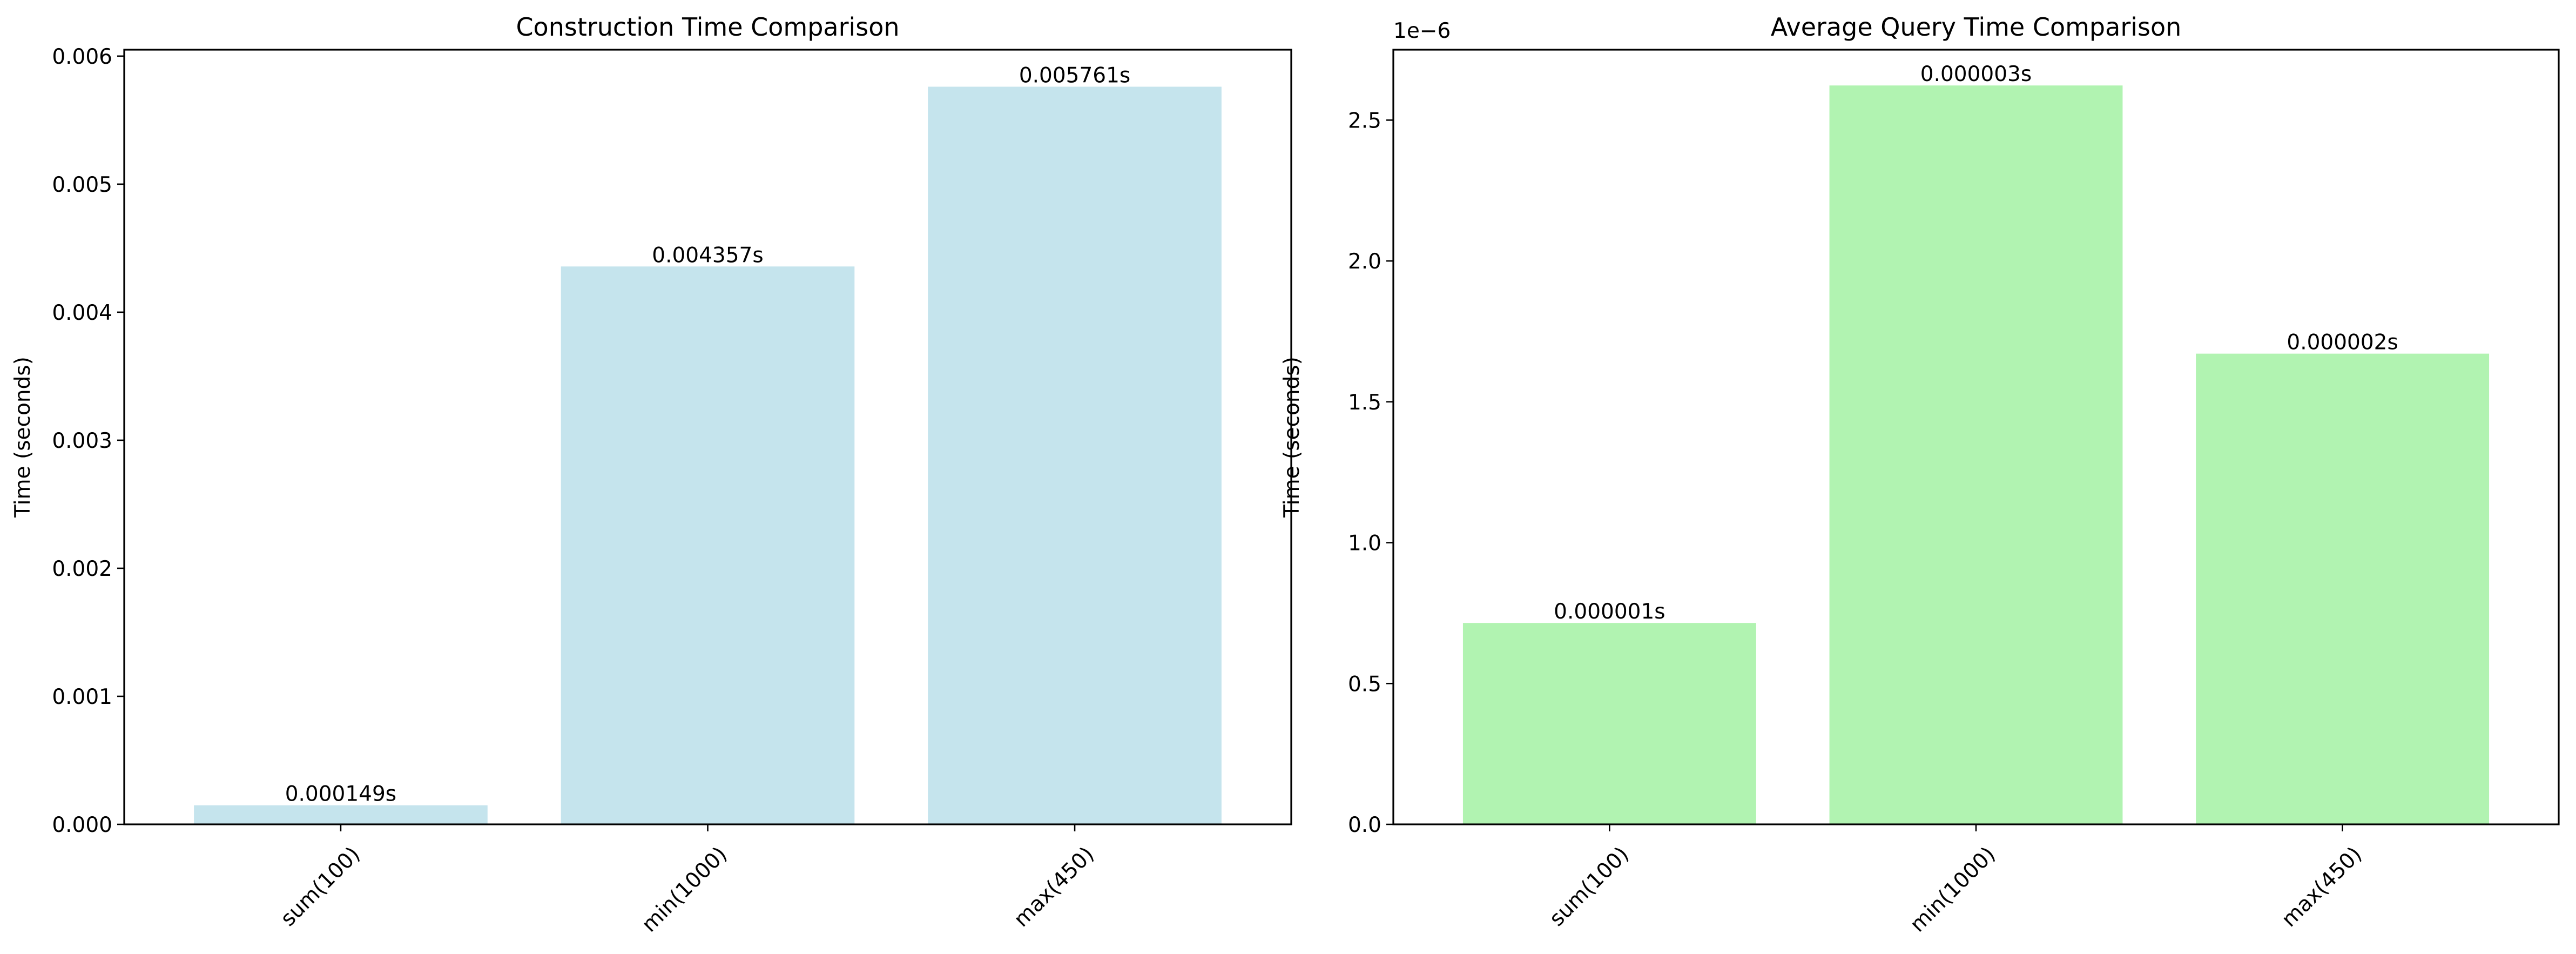 The width and height of the screenshot is (2576, 954). I want to click on query-time-y-tick-label: 1.5, so click(1364, 403).